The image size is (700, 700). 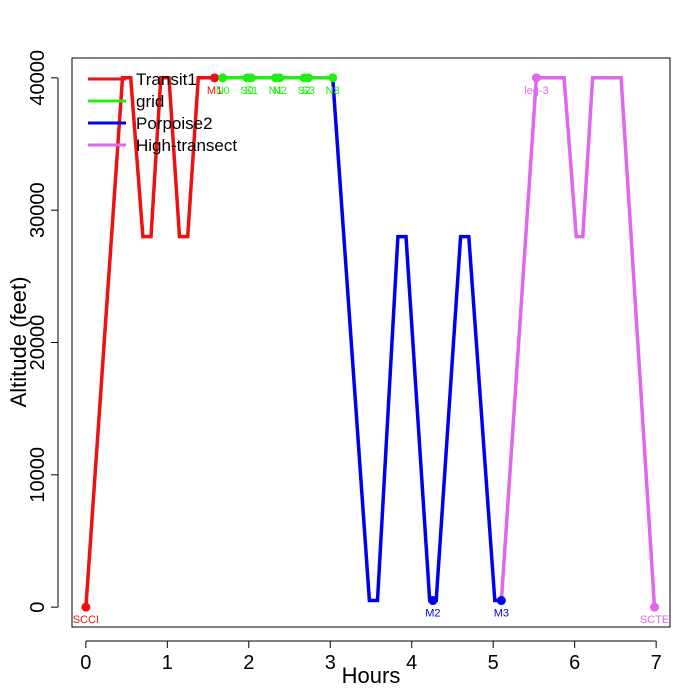 What do you see at coordinates (86, 620) in the screenshot?
I see `waypoint-label: SCCI` at bounding box center [86, 620].